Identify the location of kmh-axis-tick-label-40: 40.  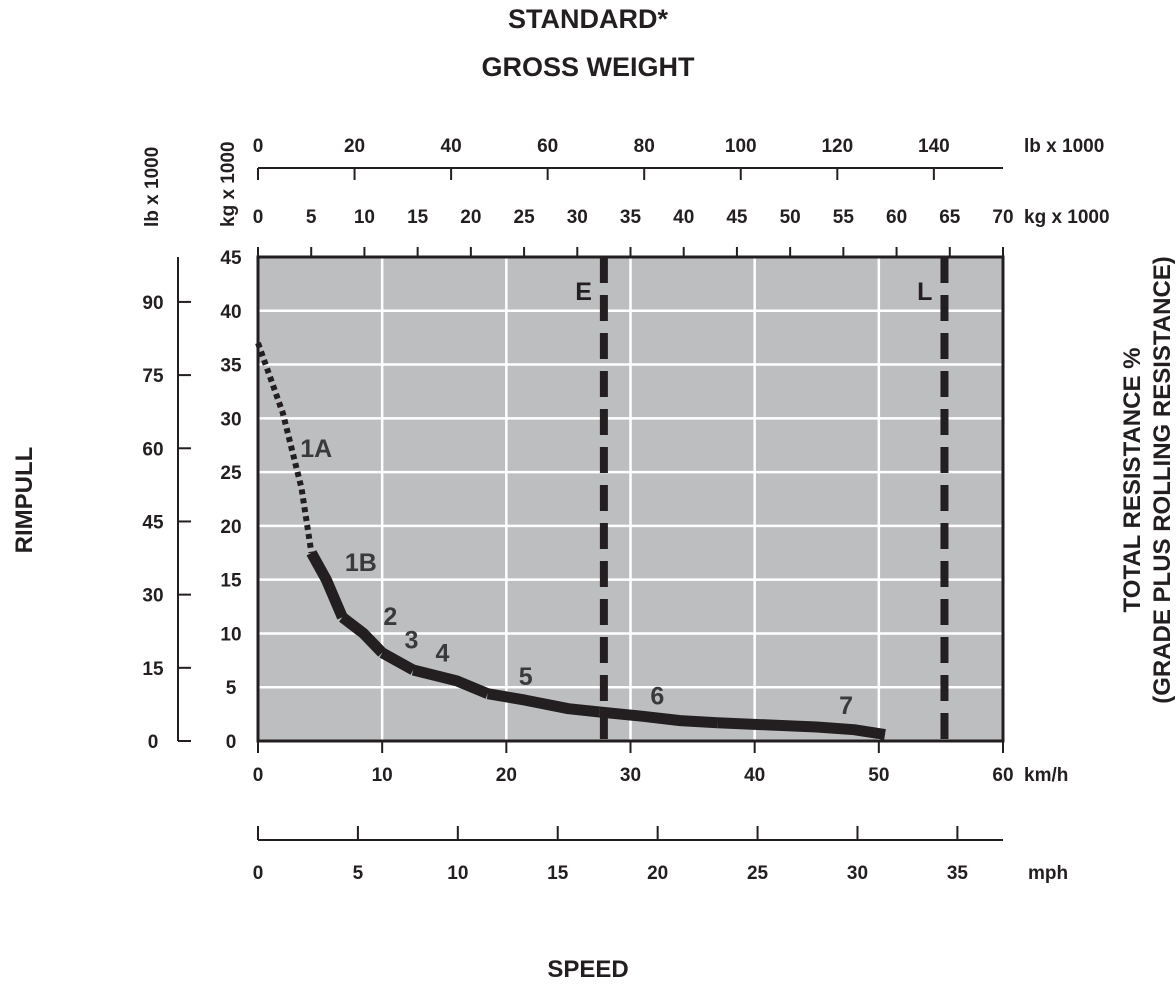
(754, 775).